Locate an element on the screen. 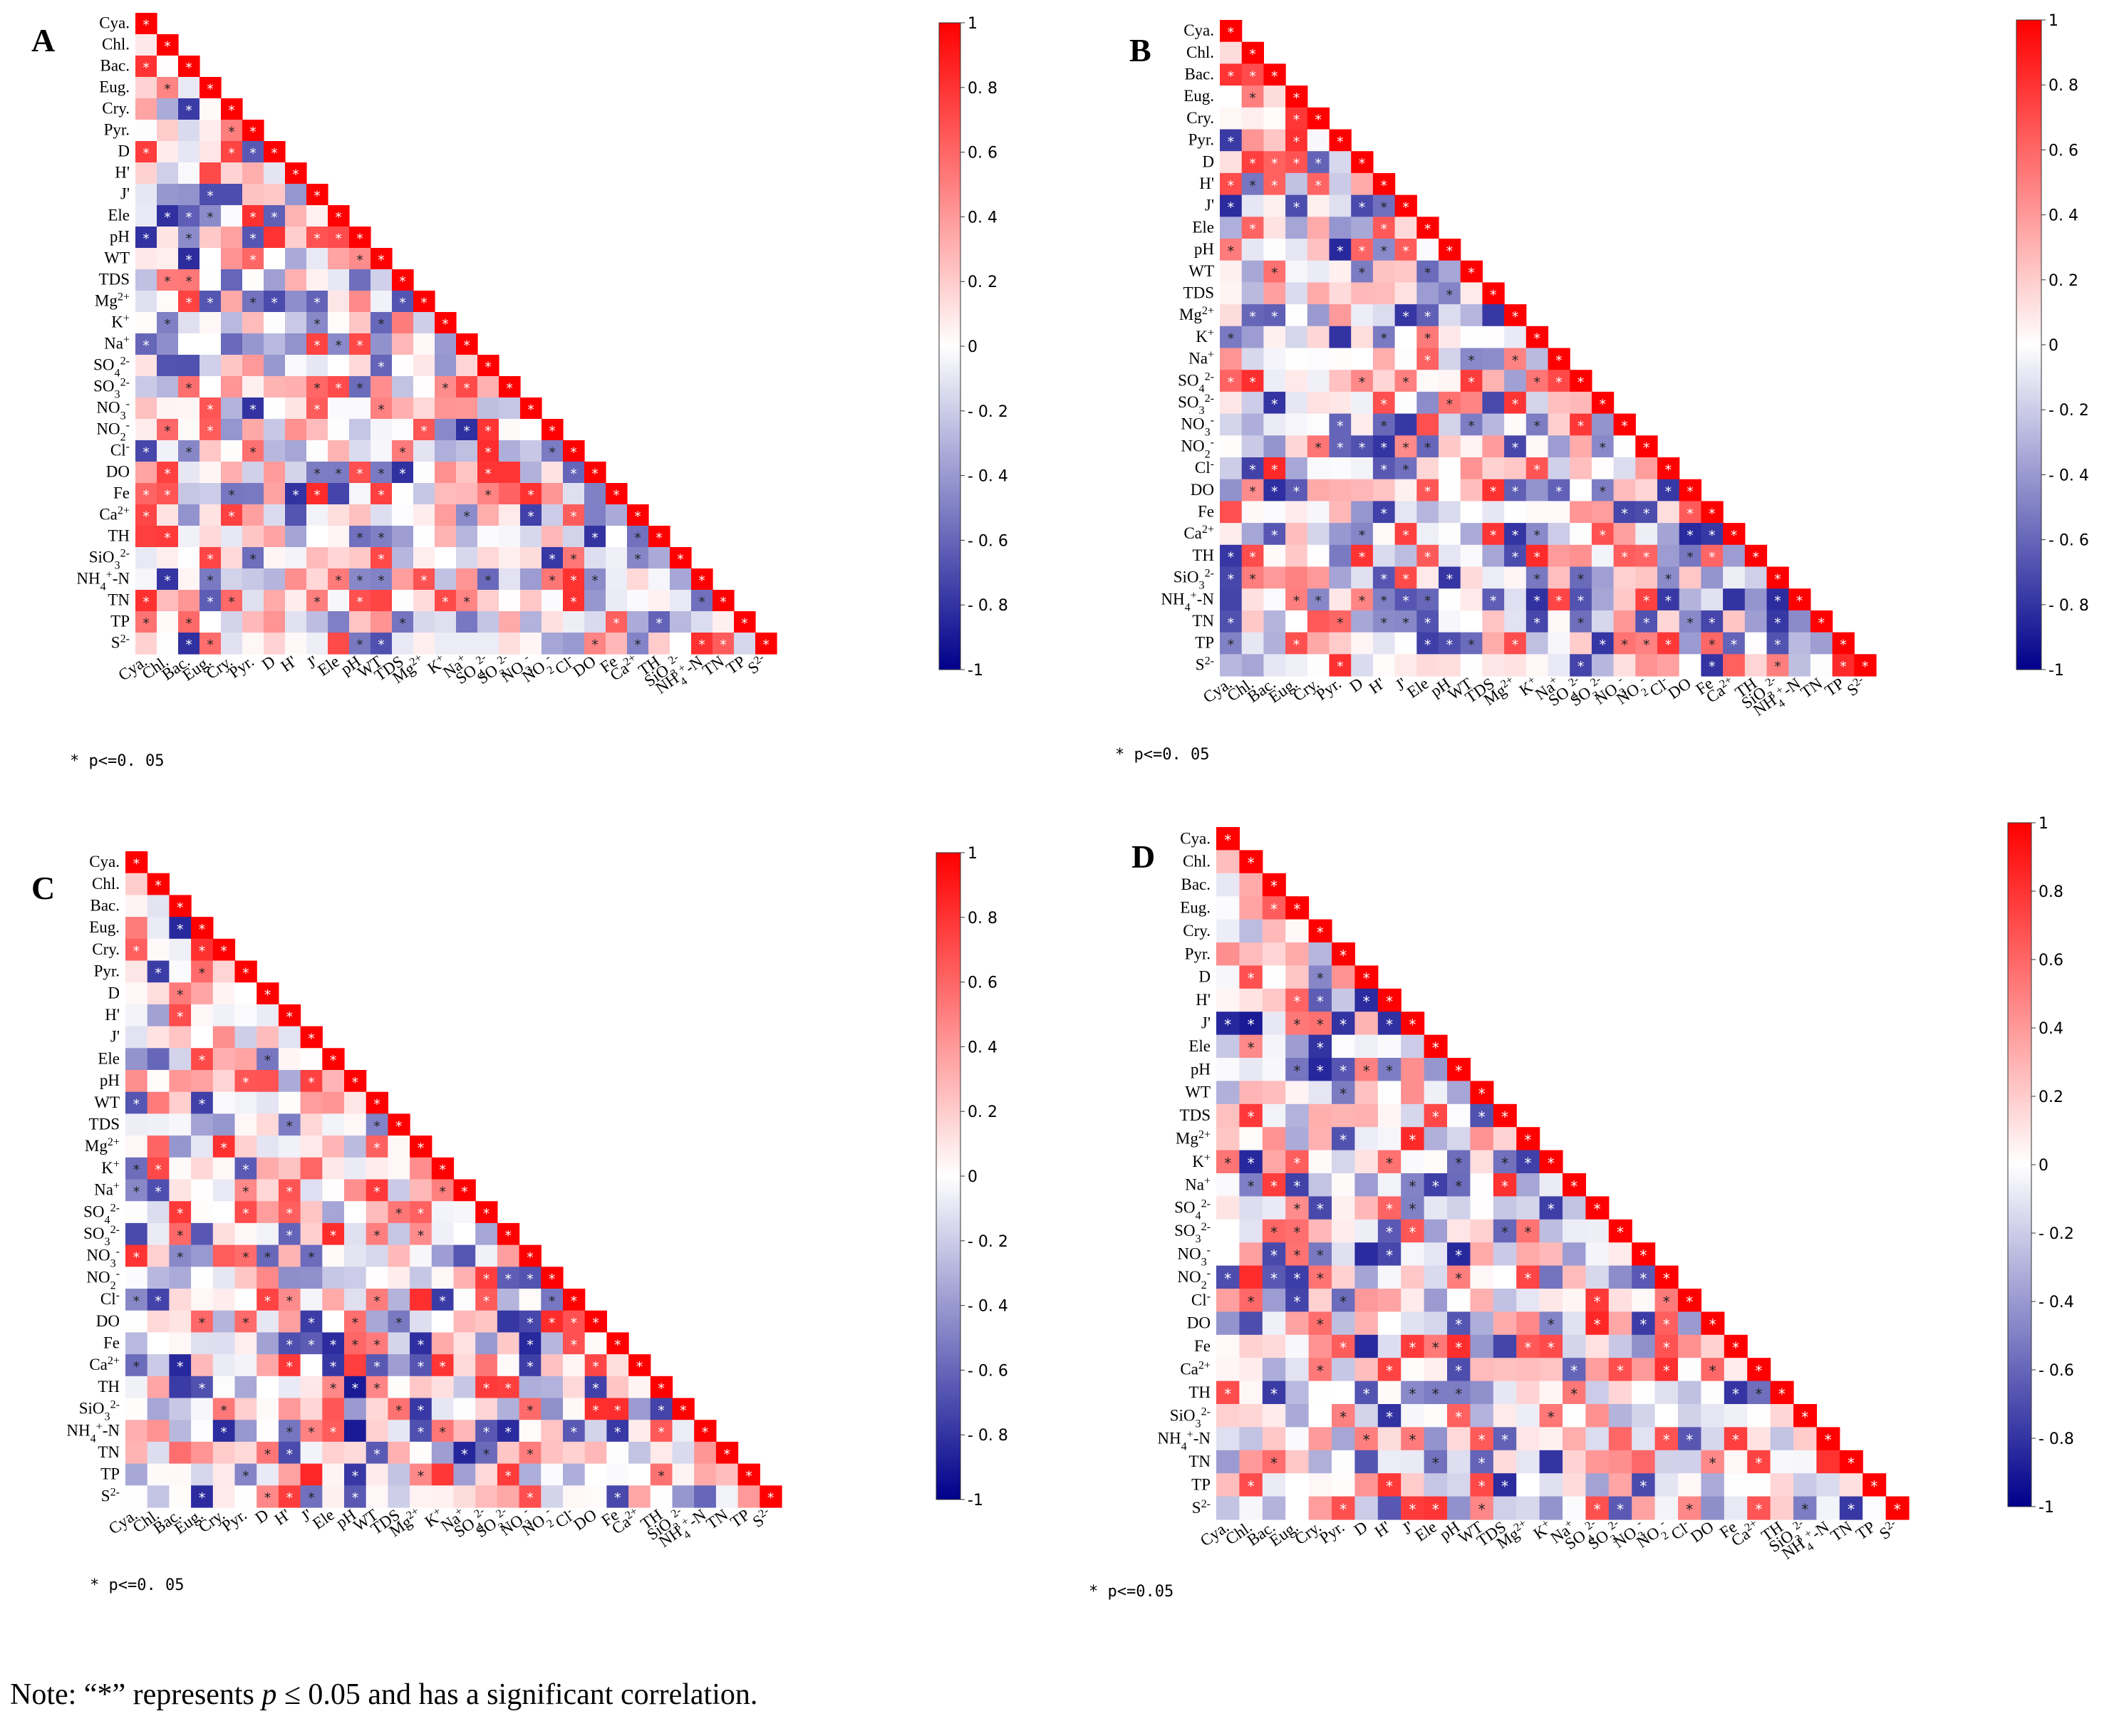 The height and width of the screenshot is (1736, 2124). colorbar-tick-label: 0.8 is located at coordinates (2050, 892).